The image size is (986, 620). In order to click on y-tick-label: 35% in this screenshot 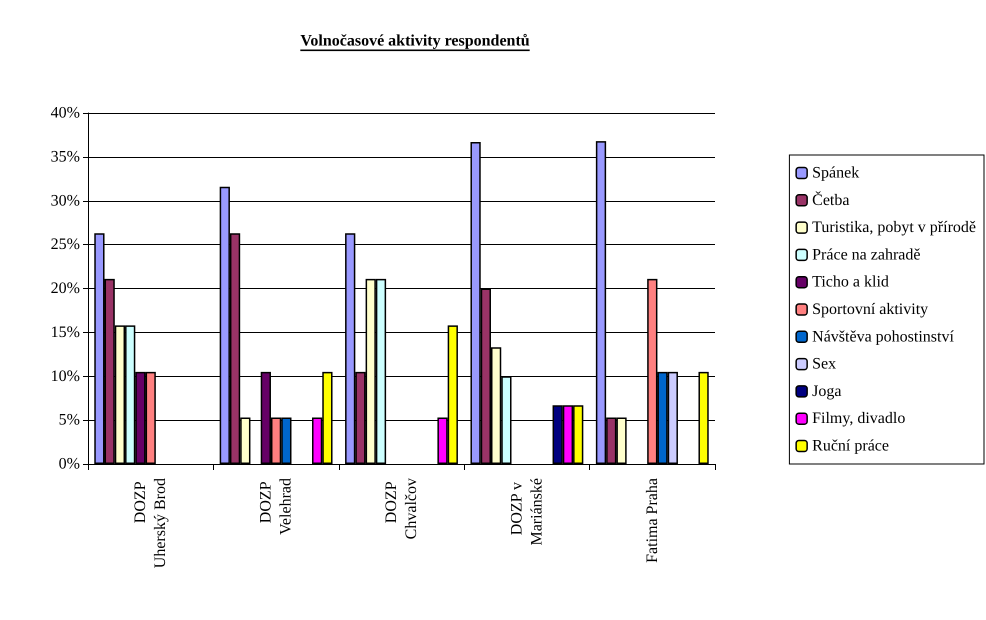, I will do `click(65, 157)`.